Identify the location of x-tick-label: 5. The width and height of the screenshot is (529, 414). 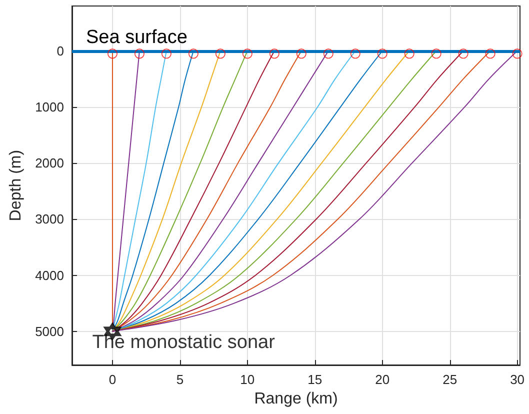
(180, 379).